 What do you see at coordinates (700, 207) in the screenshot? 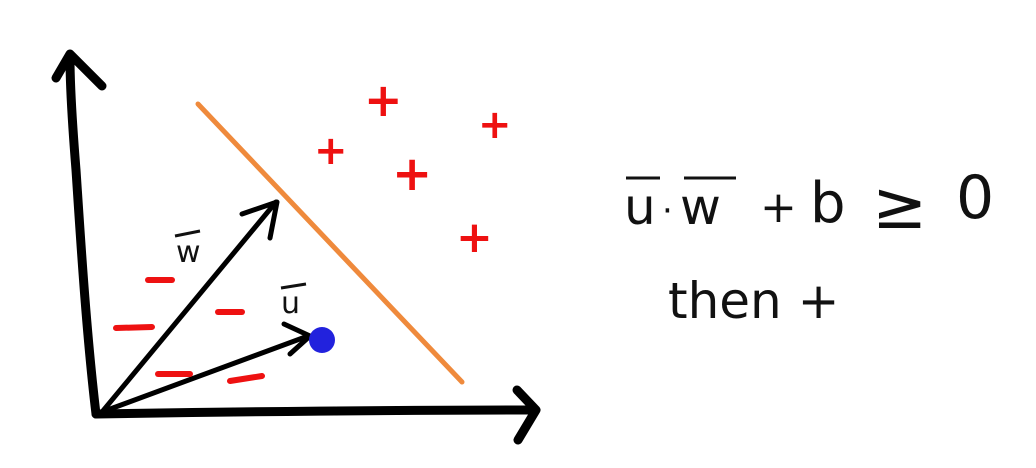
I see `equation-w: w` at bounding box center [700, 207].